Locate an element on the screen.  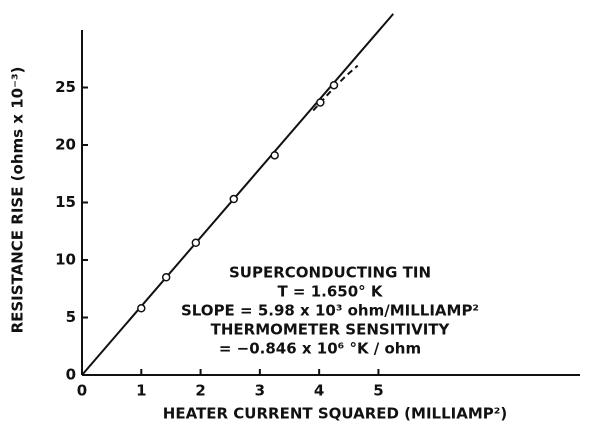
x-tick-label: 1 is located at coordinates (141, 391).